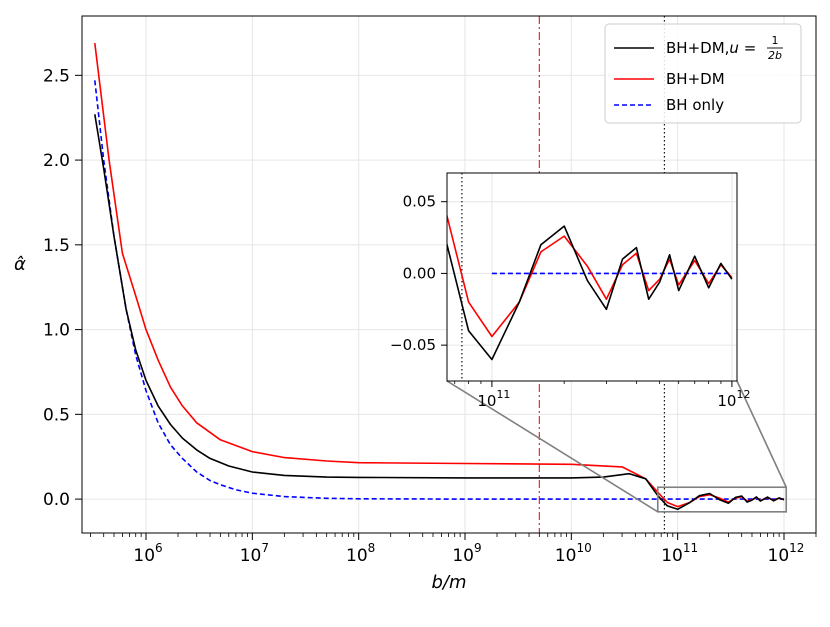 The width and height of the screenshot is (830, 627). Describe the element at coordinates (448, 582) in the screenshot. I see `x-axis-label: b/m` at that location.